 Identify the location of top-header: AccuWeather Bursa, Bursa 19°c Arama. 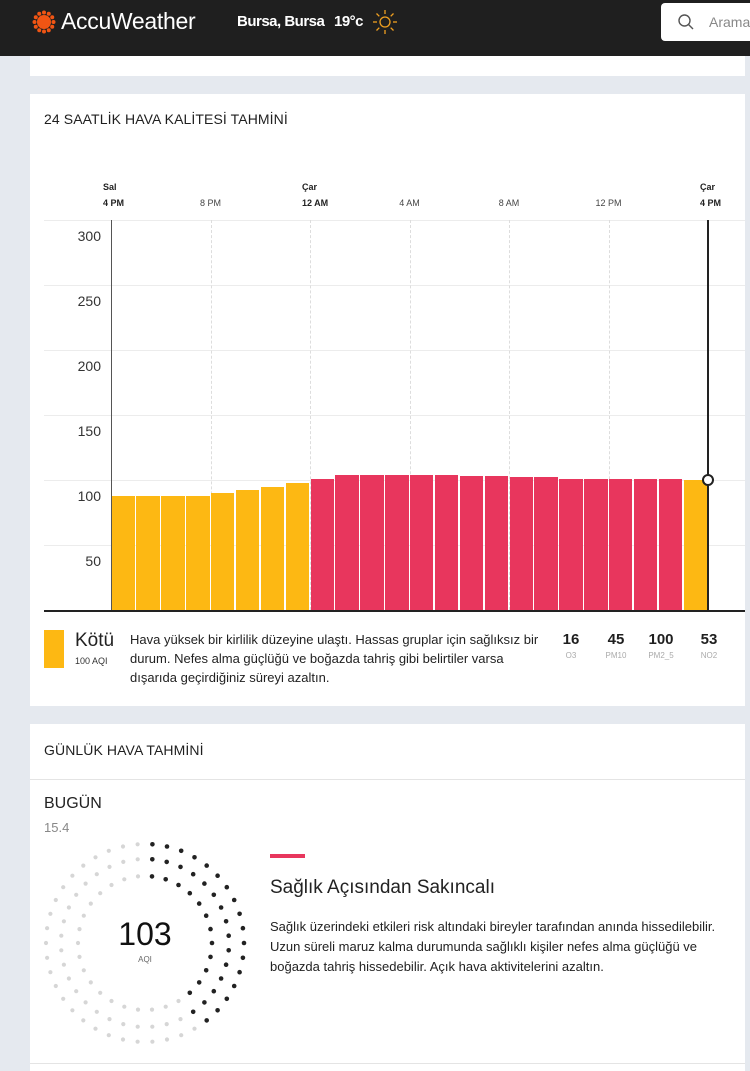
(375, 28).